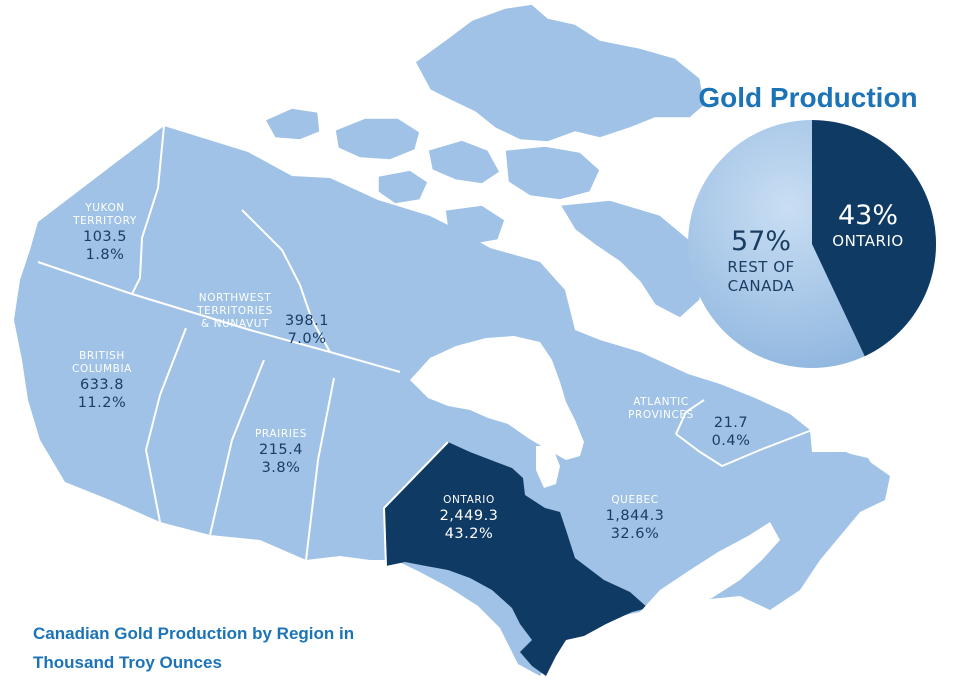 The image size is (955, 694). I want to click on label-yukon: YUKON TERRITORY 103.5 1.8%, so click(105, 233).